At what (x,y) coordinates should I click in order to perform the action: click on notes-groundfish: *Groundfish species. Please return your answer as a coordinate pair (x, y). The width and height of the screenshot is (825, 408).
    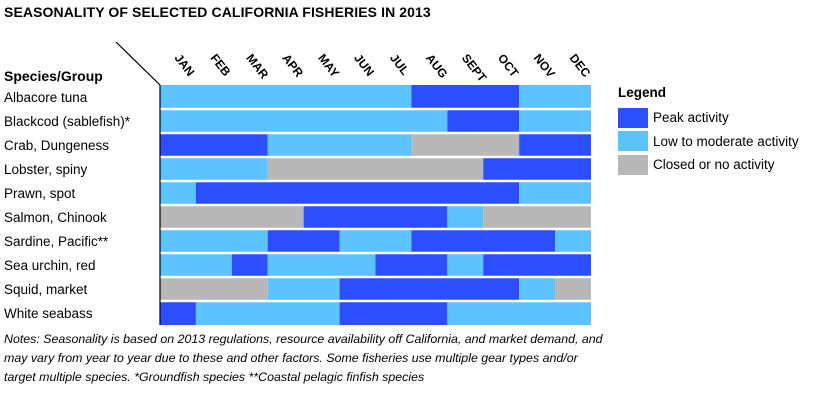
    Looking at the image, I should click on (190, 377).